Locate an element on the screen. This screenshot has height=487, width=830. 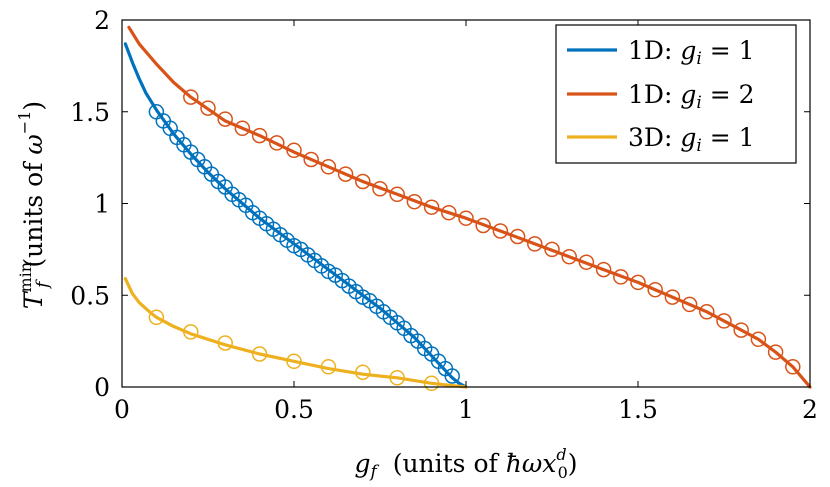
y-tick-label: 0.5 is located at coordinates (90, 295).